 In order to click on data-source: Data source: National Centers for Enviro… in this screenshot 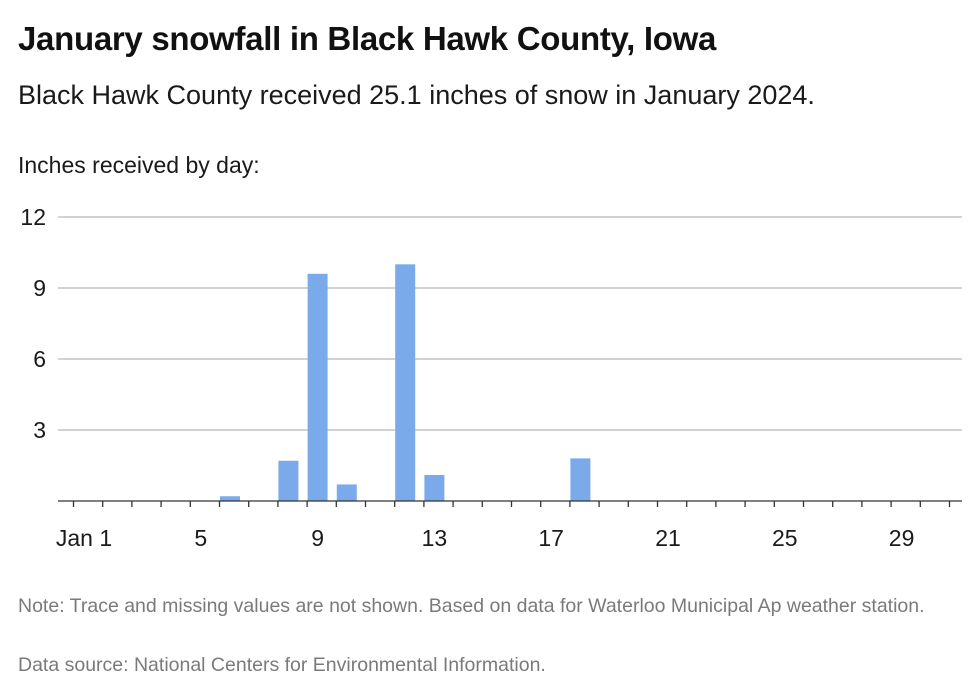, I will do `click(282, 665)`.